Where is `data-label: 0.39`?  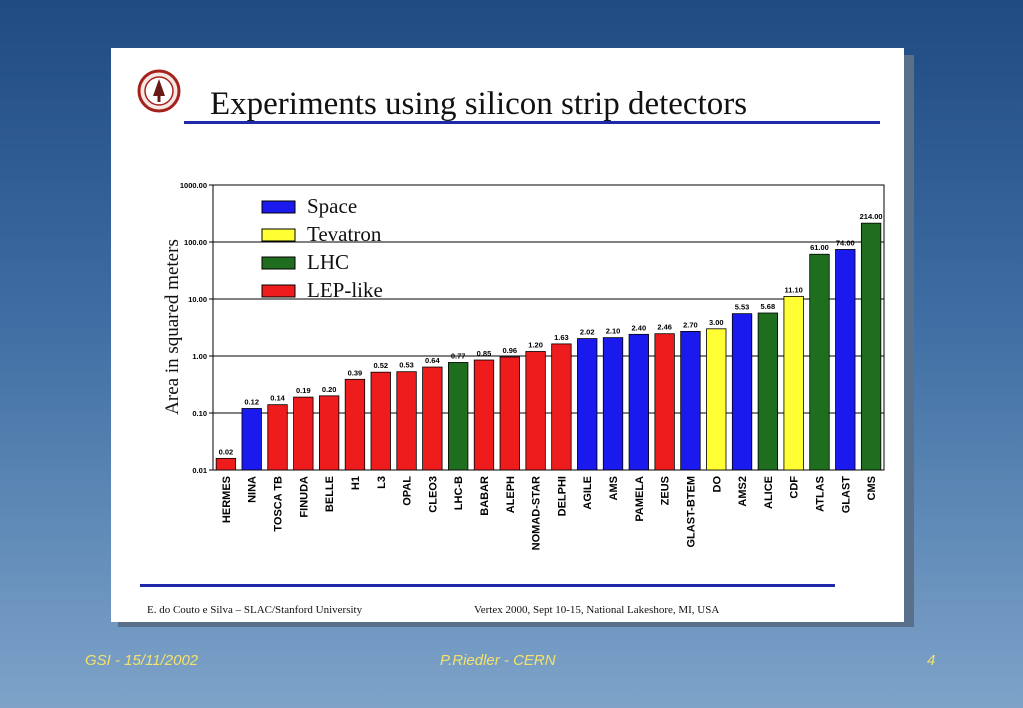
data-label: 0.39 is located at coordinates (355, 372).